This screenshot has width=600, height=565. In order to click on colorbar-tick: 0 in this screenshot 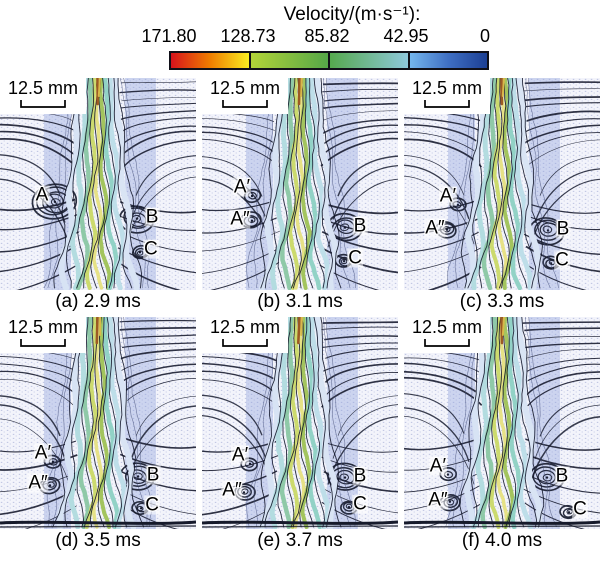, I will do `click(485, 36)`.